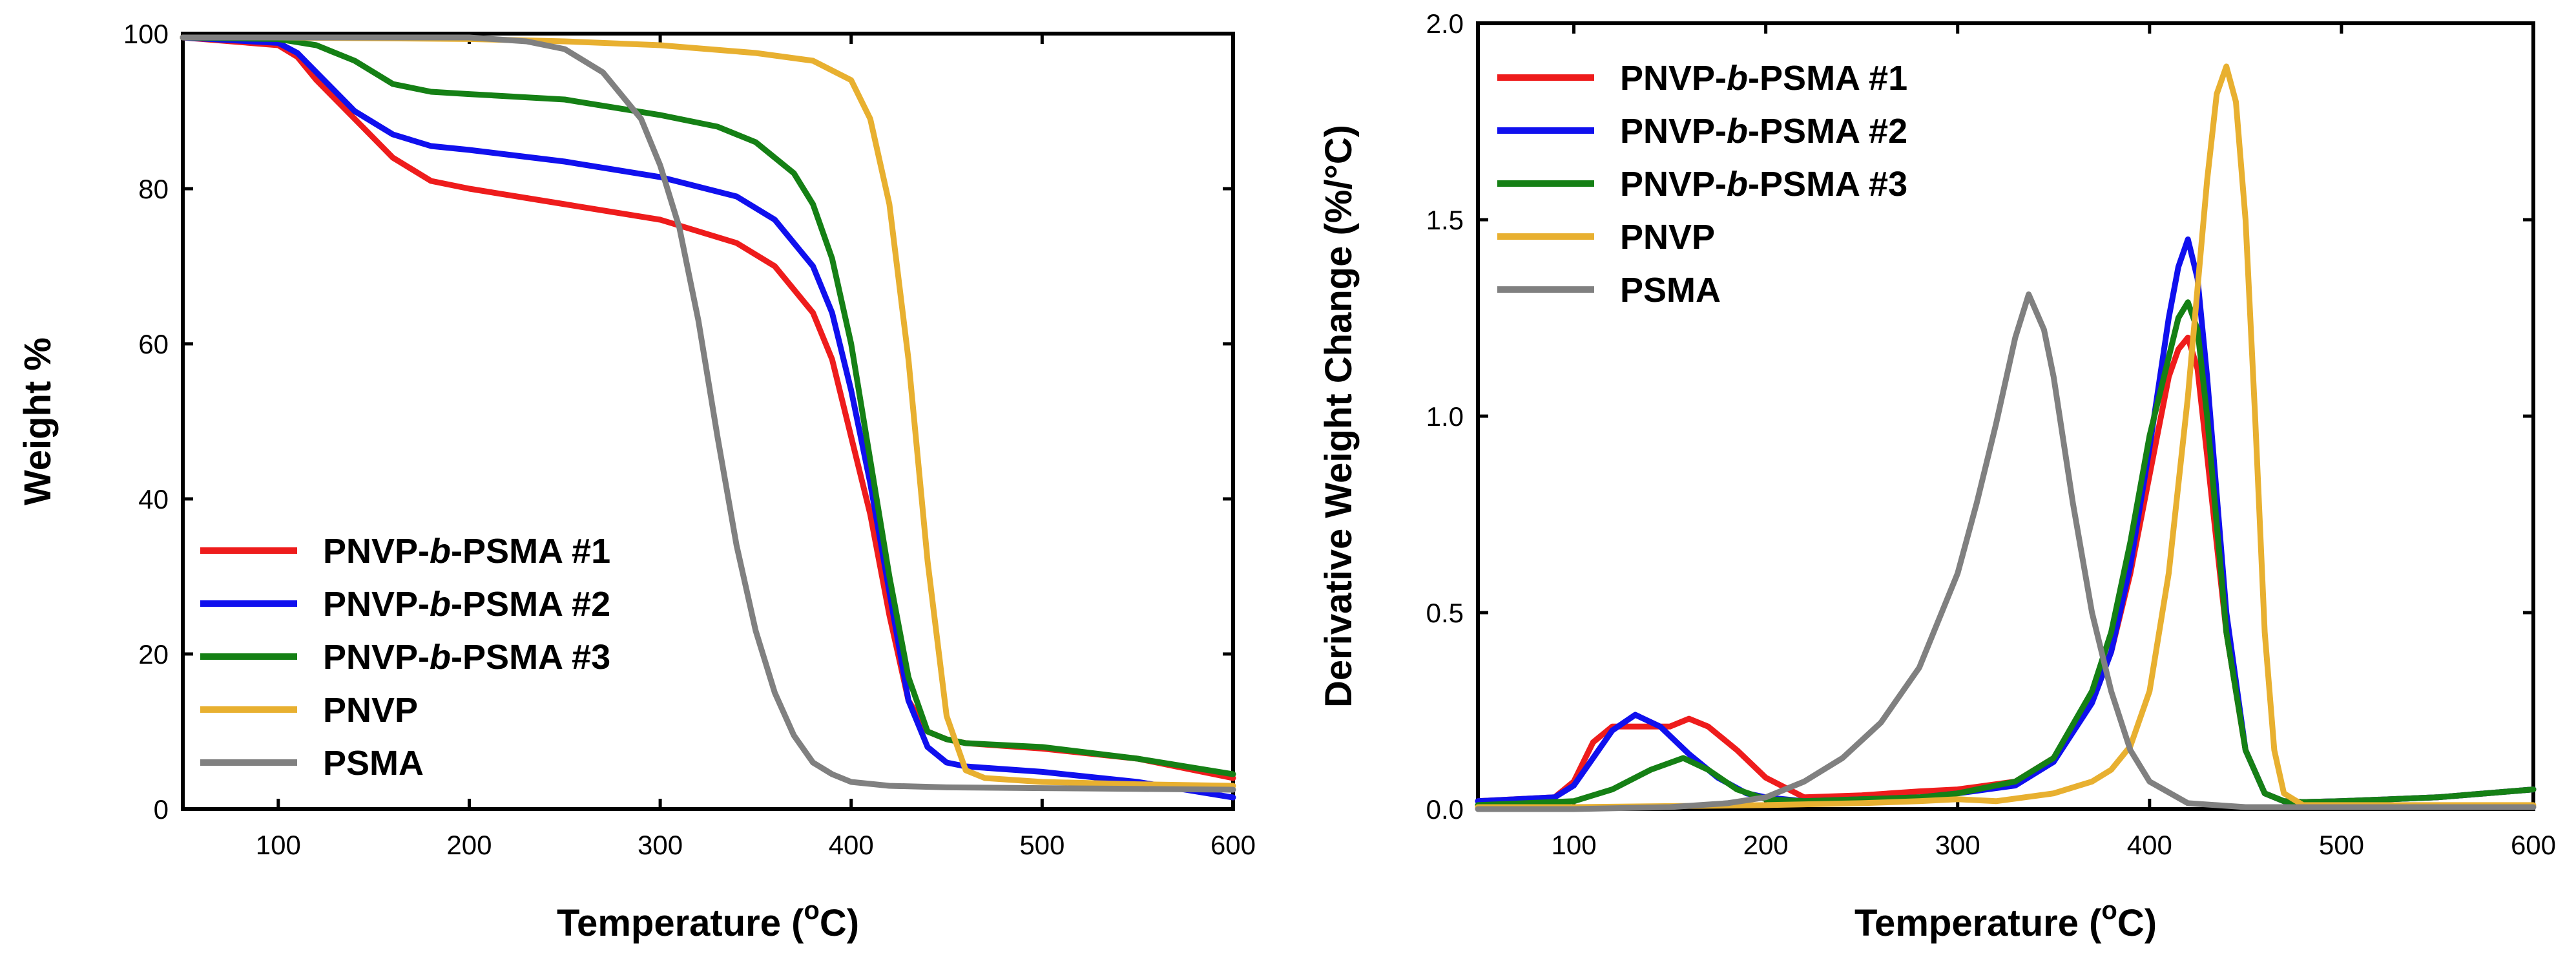 Image resolution: width=2576 pixels, height=959 pixels. I want to click on y-tick-label: 1.5, so click(1445, 220).